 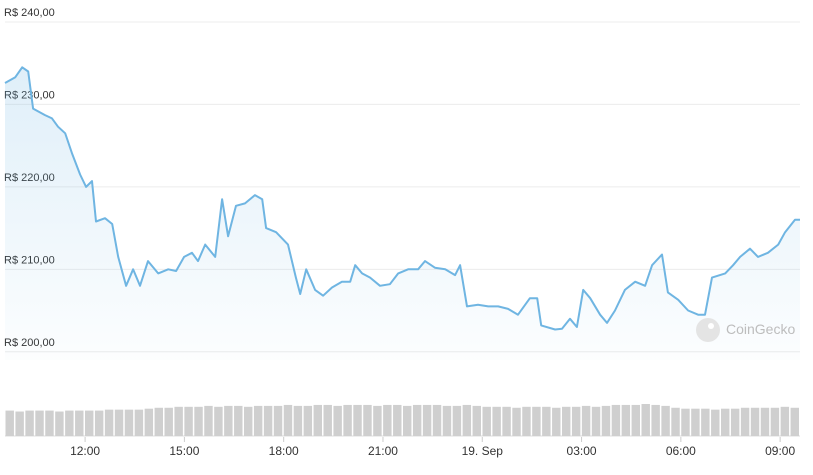 What do you see at coordinates (483, 451) in the screenshot?
I see `x-tick-label: 19. Sep` at bounding box center [483, 451].